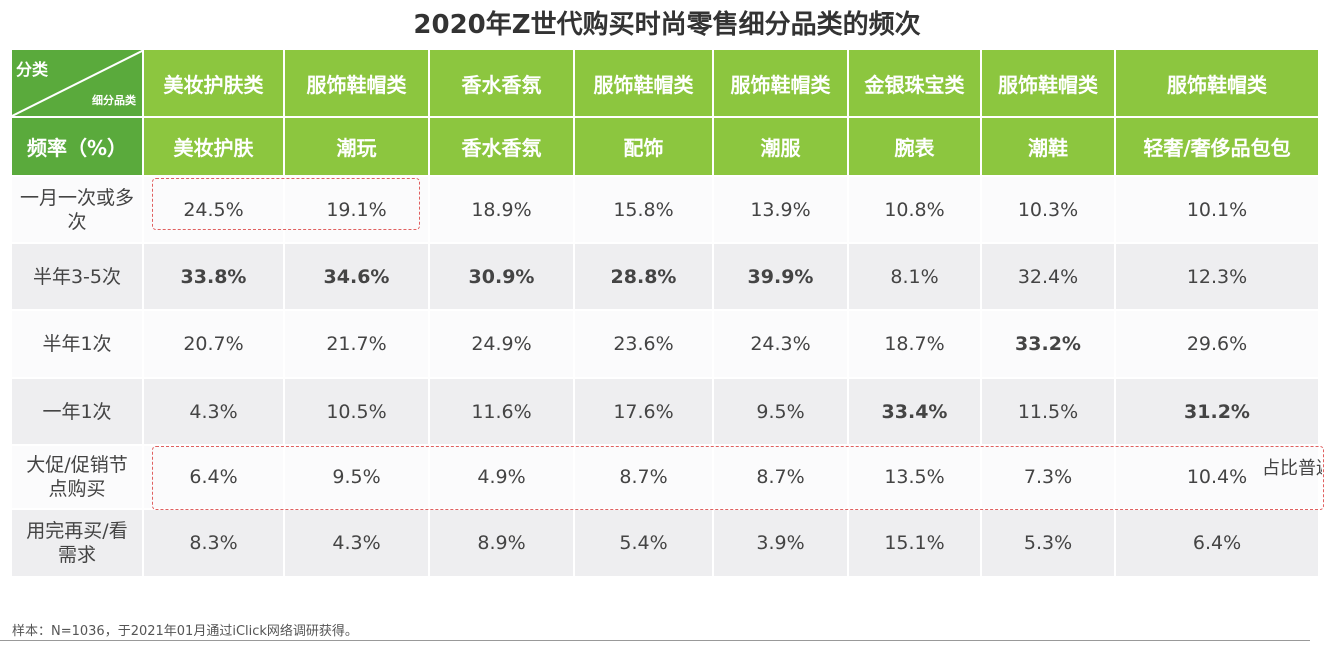 Image resolution: width=1334 pixels, height=648 pixels. I want to click on table-cell: 24.5%, so click(213, 209).